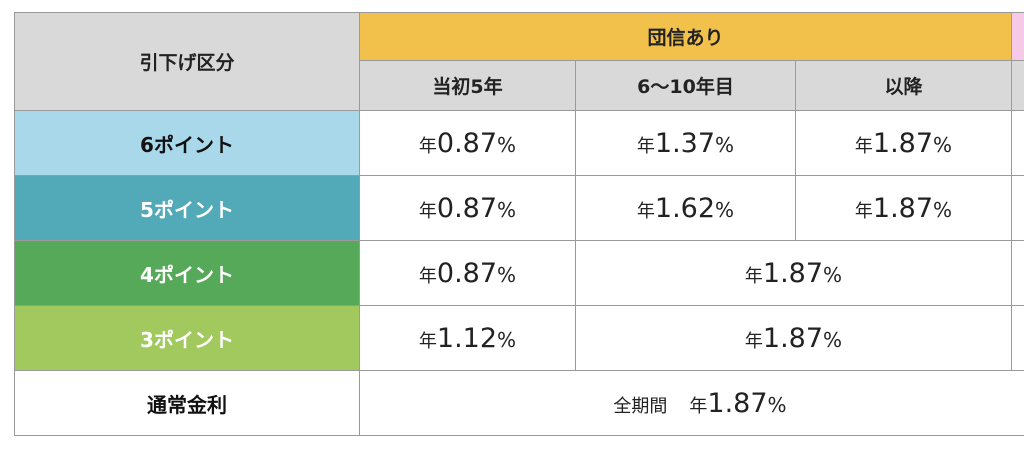 The image size is (1024, 454). I want to click on row-label: 6ポイント, so click(187, 143).